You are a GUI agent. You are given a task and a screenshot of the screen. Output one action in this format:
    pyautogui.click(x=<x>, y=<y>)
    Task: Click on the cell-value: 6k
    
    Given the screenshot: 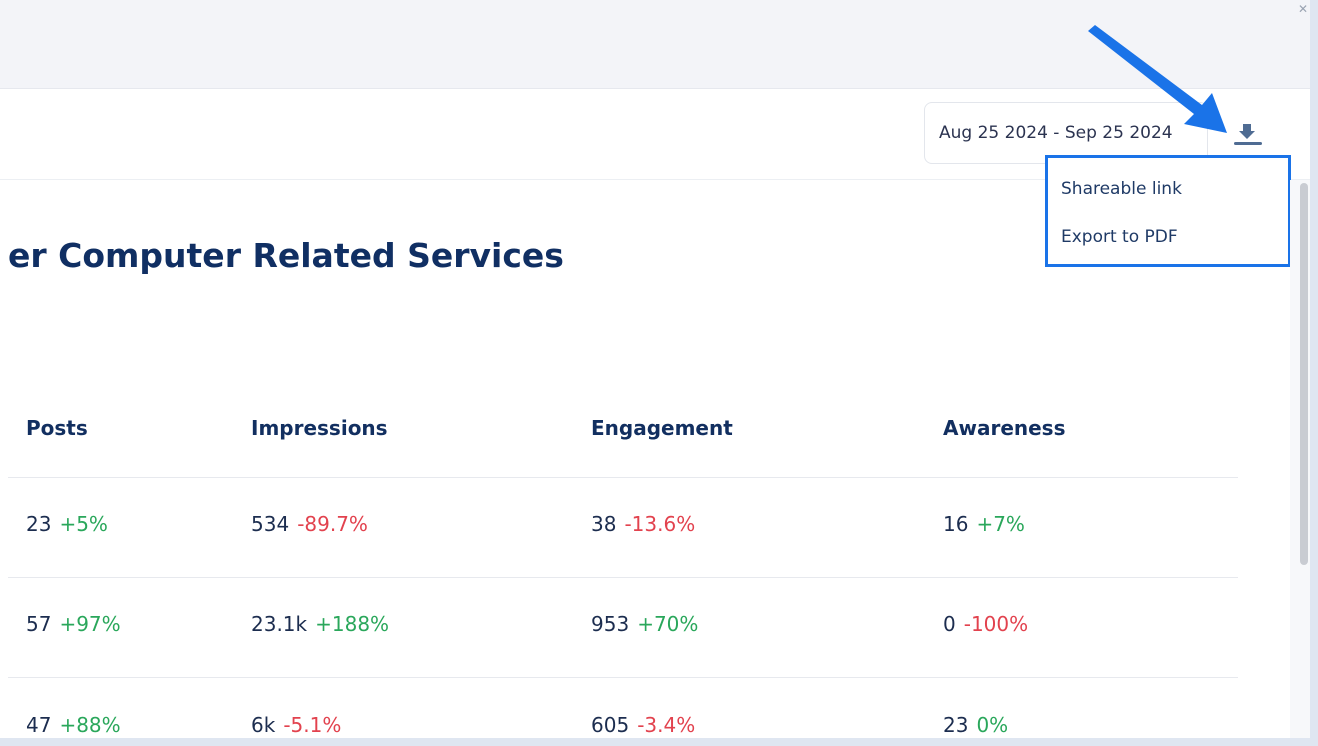 What is the action you would take?
    pyautogui.click(x=263, y=725)
    